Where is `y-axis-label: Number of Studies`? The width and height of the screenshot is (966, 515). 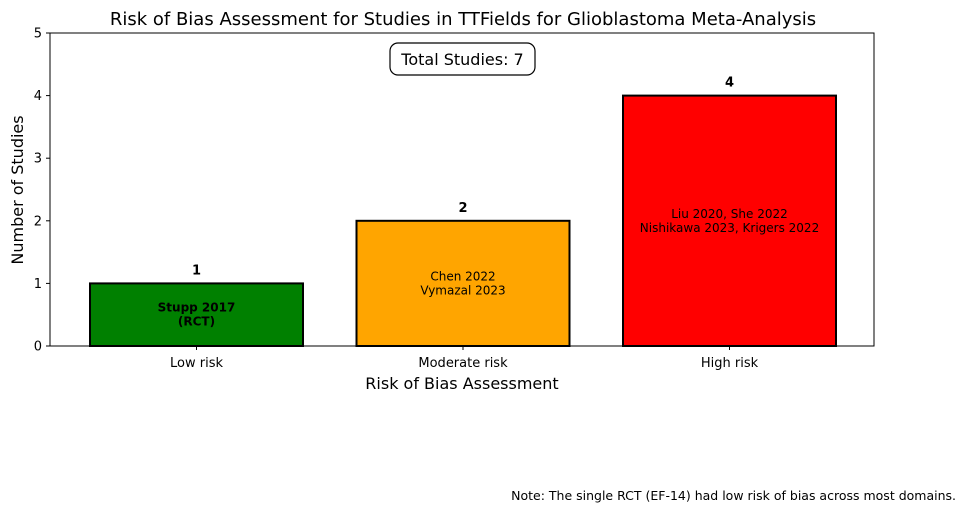
y-axis-label: Number of Studies is located at coordinates (17, 189).